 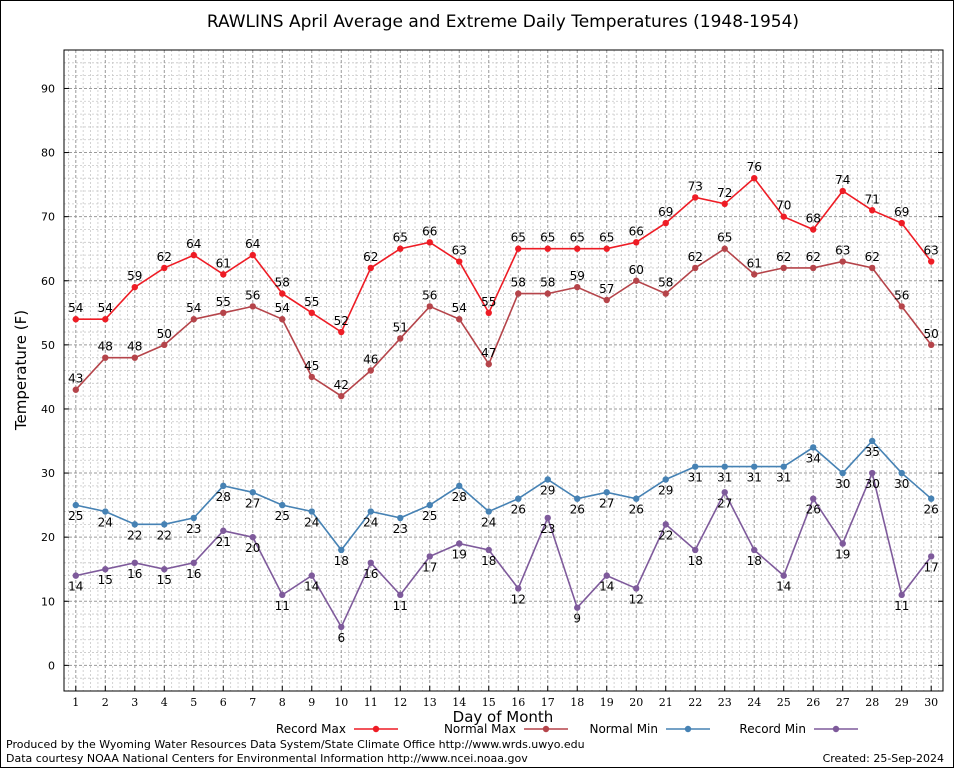 I want to click on x-tick-label: 21, so click(x=666, y=702).